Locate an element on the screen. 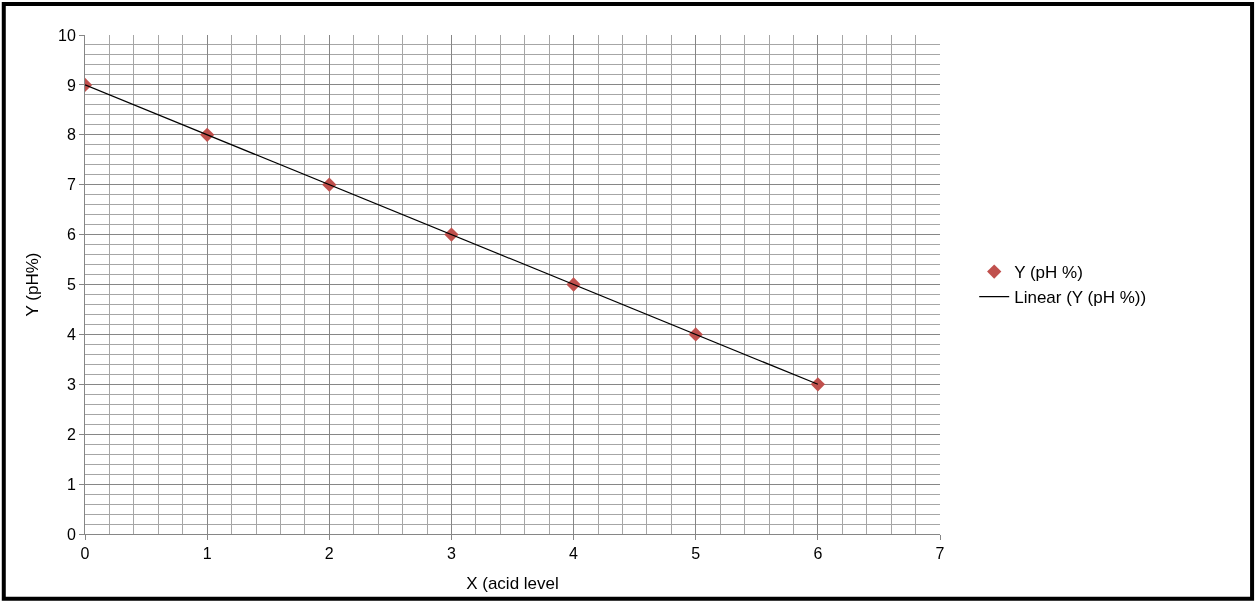  y-axis-title: Y (pH%) is located at coordinates (32, 284).